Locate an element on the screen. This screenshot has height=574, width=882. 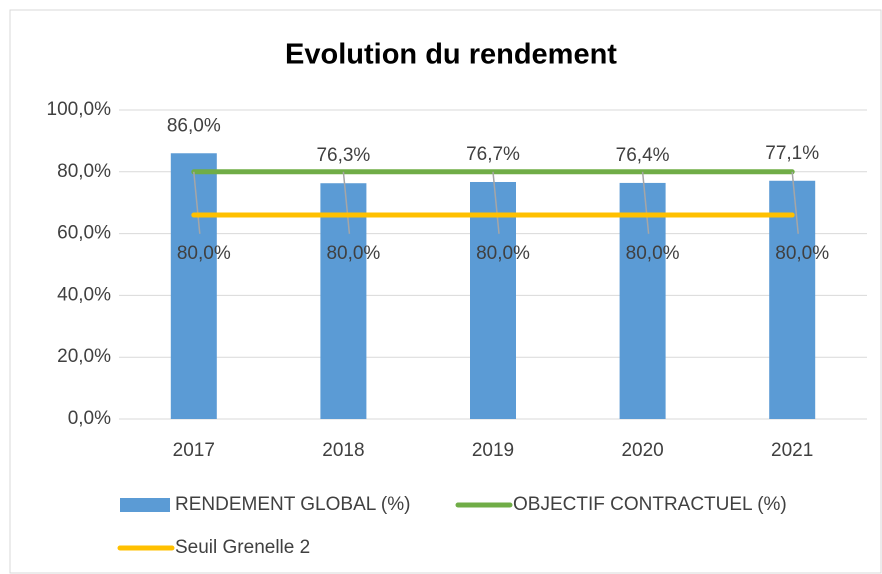
x-tick-label: 2019 is located at coordinates (493, 450).